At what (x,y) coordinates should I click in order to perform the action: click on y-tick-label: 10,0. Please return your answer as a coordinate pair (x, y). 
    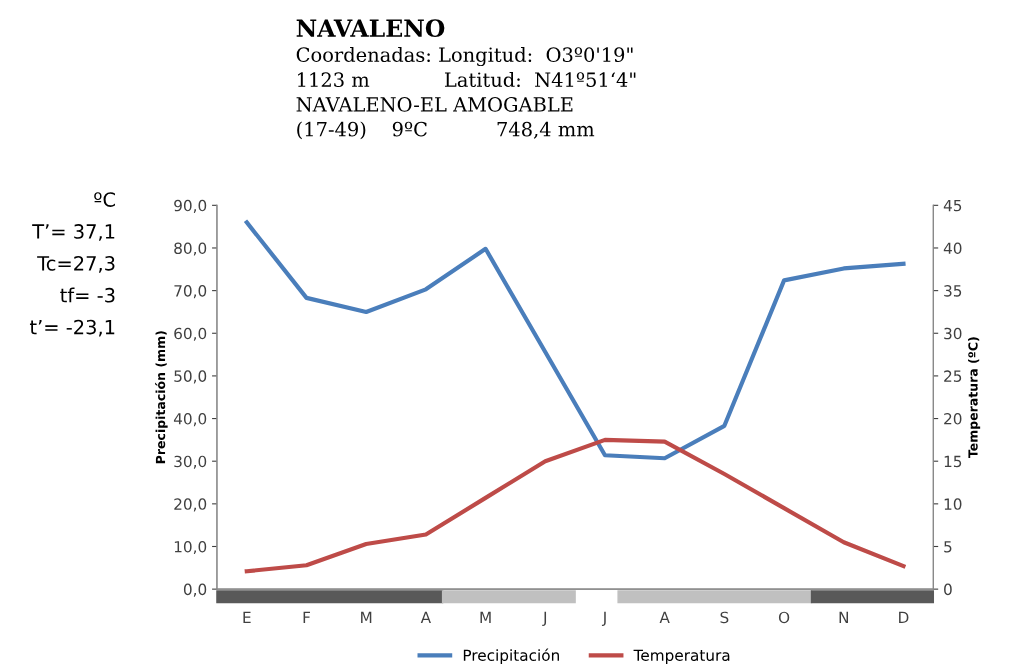
    Looking at the image, I should click on (190, 547).